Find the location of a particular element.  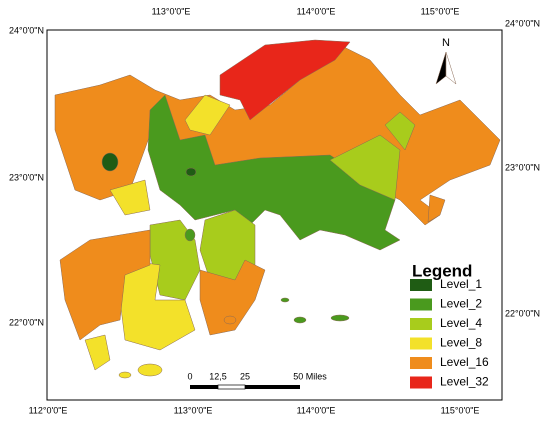

top-coord-label: 113°0'0"E is located at coordinates (171, 11).